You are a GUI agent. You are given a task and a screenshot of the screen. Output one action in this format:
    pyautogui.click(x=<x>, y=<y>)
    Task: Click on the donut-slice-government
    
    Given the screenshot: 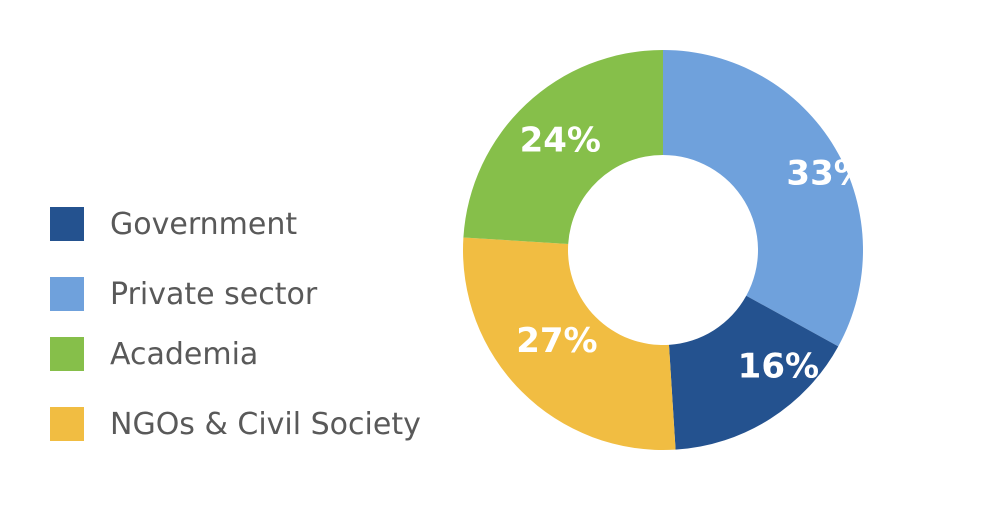 What is the action you would take?
    pyautogui.click(x=753, y=372)
    